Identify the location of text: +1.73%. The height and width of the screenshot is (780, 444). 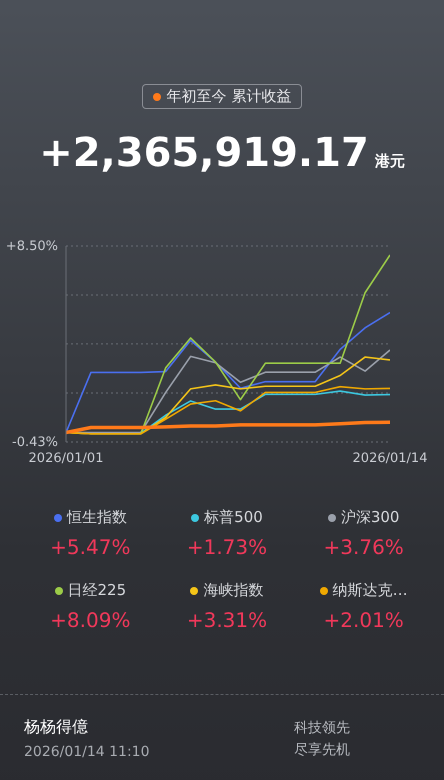
(227, 547).